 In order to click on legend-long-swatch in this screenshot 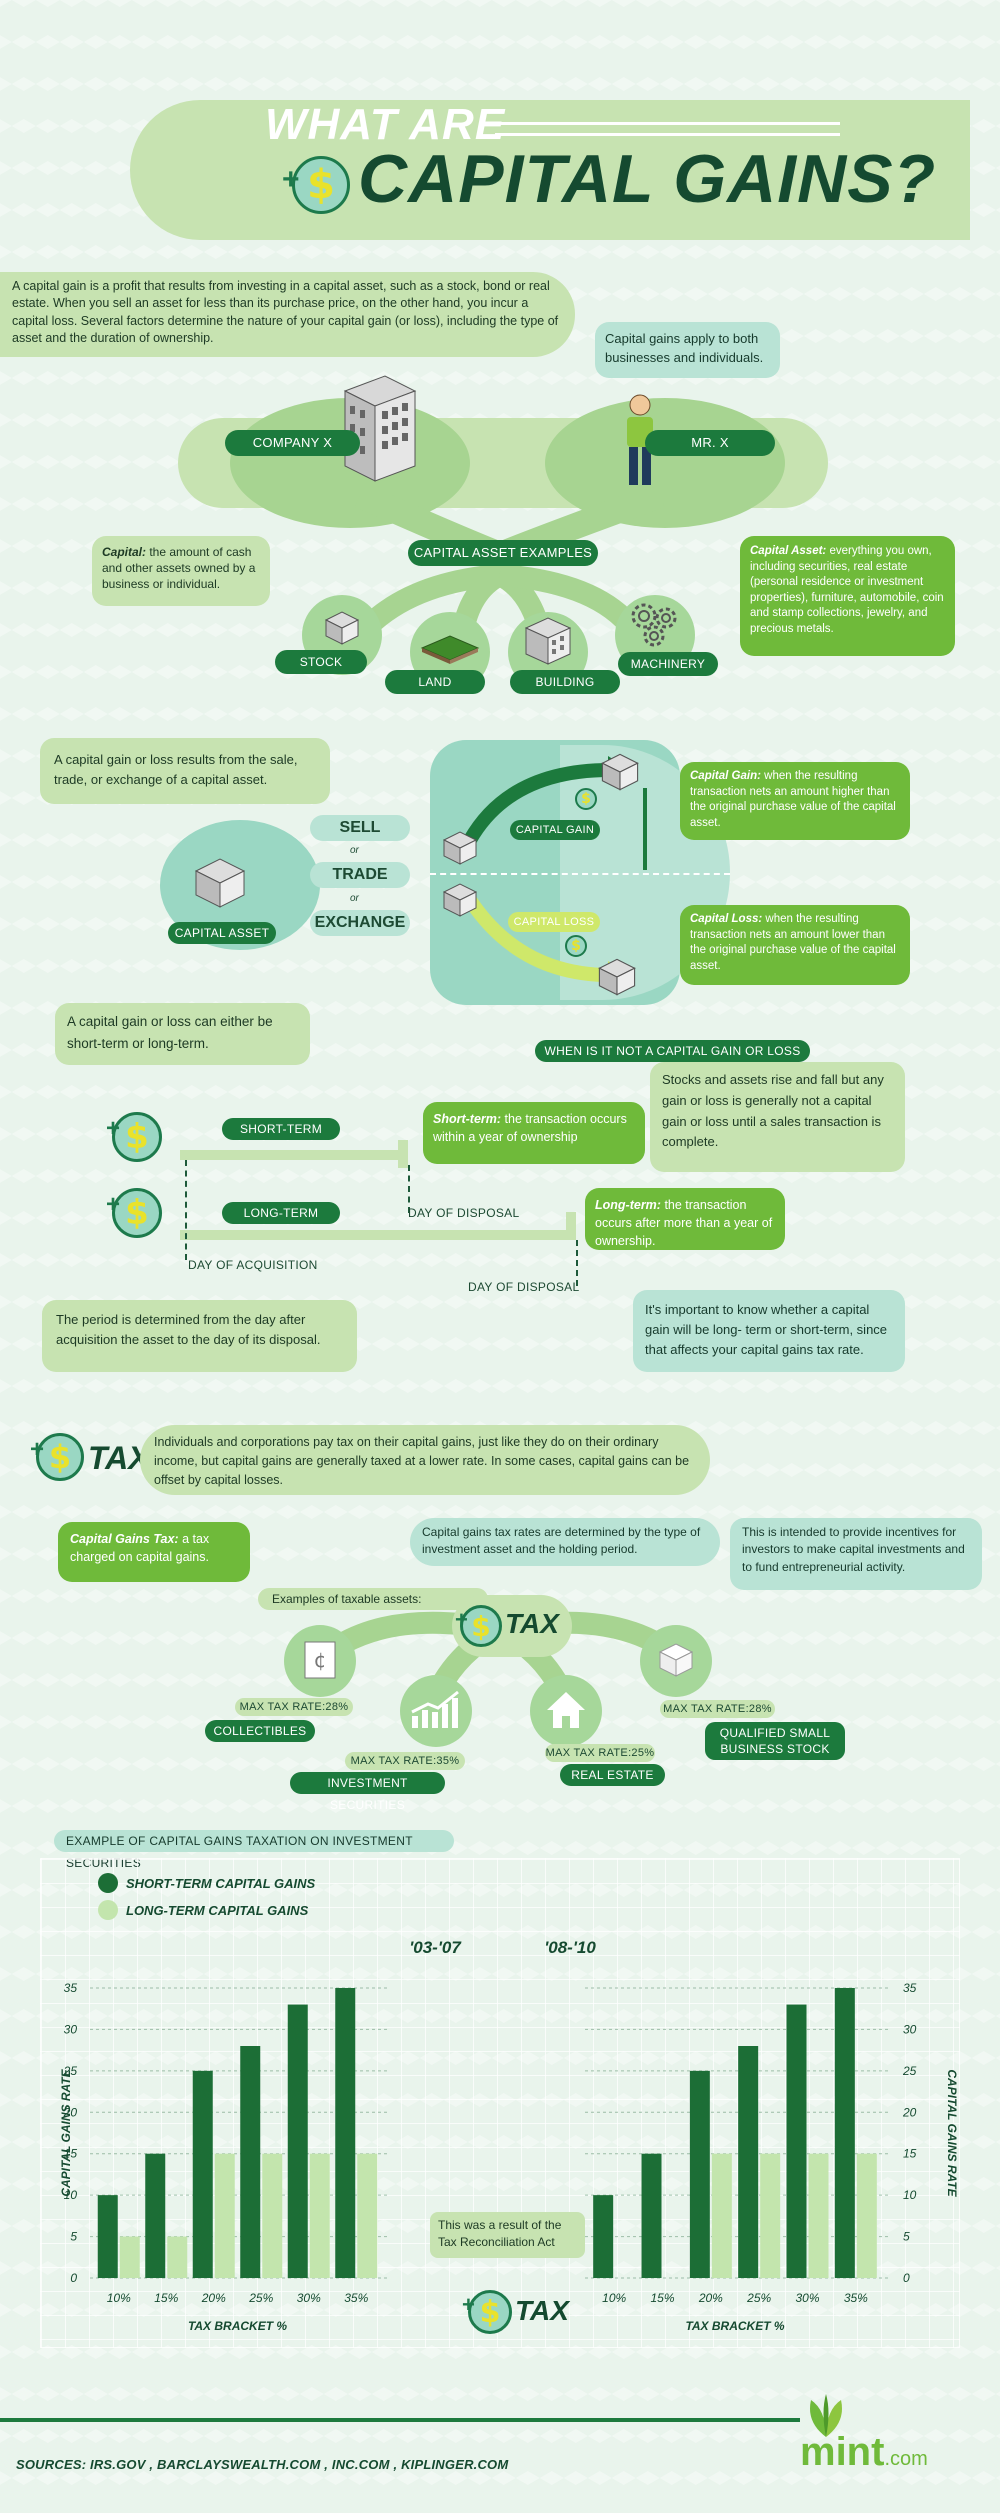, I will do `click(108, 1910)`.